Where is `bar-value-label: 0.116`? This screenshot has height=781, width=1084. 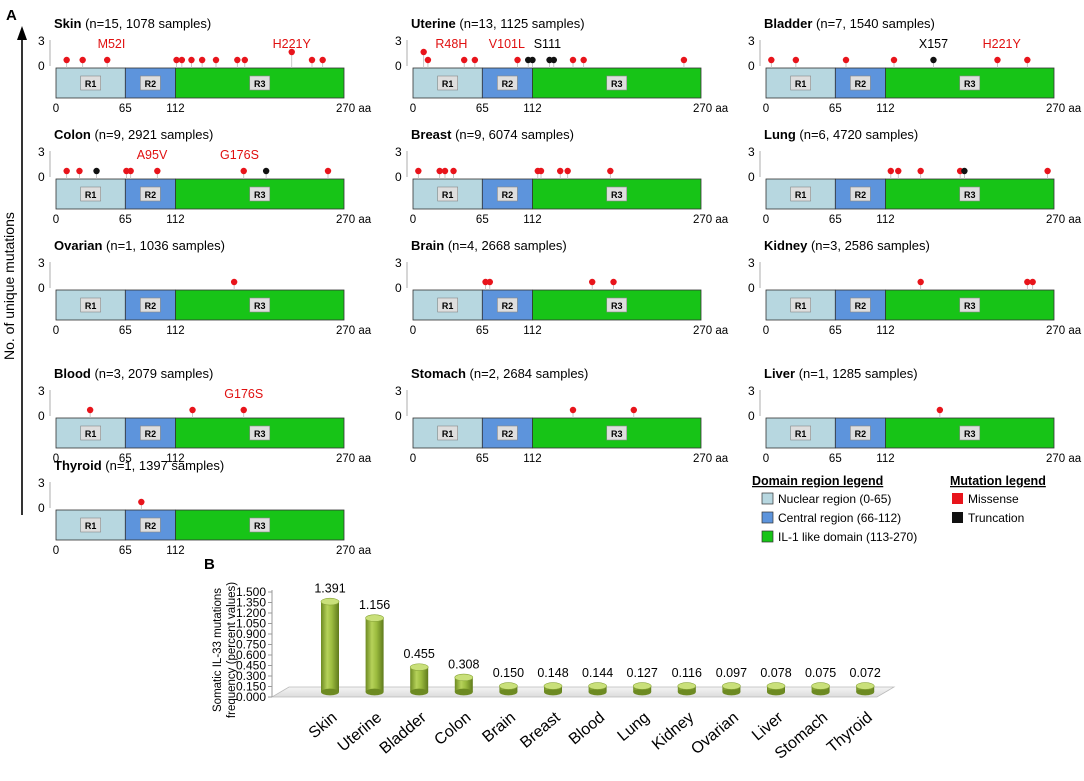 bar-value-label: 0.116 is located at coordinates (687, 673).